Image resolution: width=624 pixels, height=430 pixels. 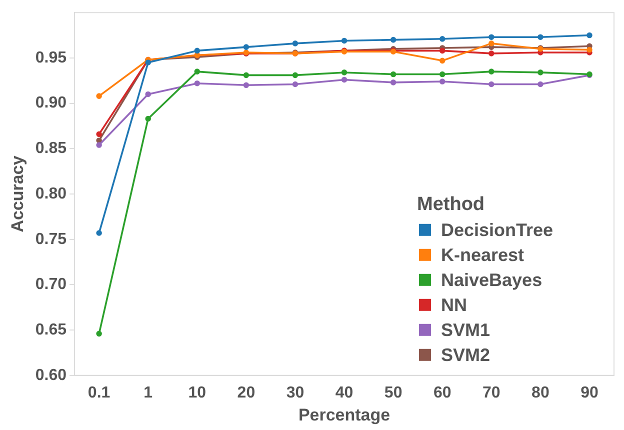 What do you see at coordinates (51, 375) in the screenshot?
I see `y-tick-label: 0.60` at bounding box center [51, 375].